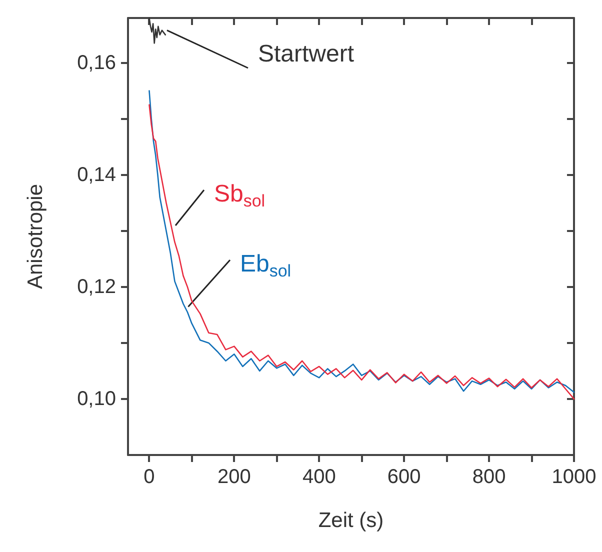 This screenshot has width=602, height=552. I want to click on x-tick-label: 1000, so click(574, 477).